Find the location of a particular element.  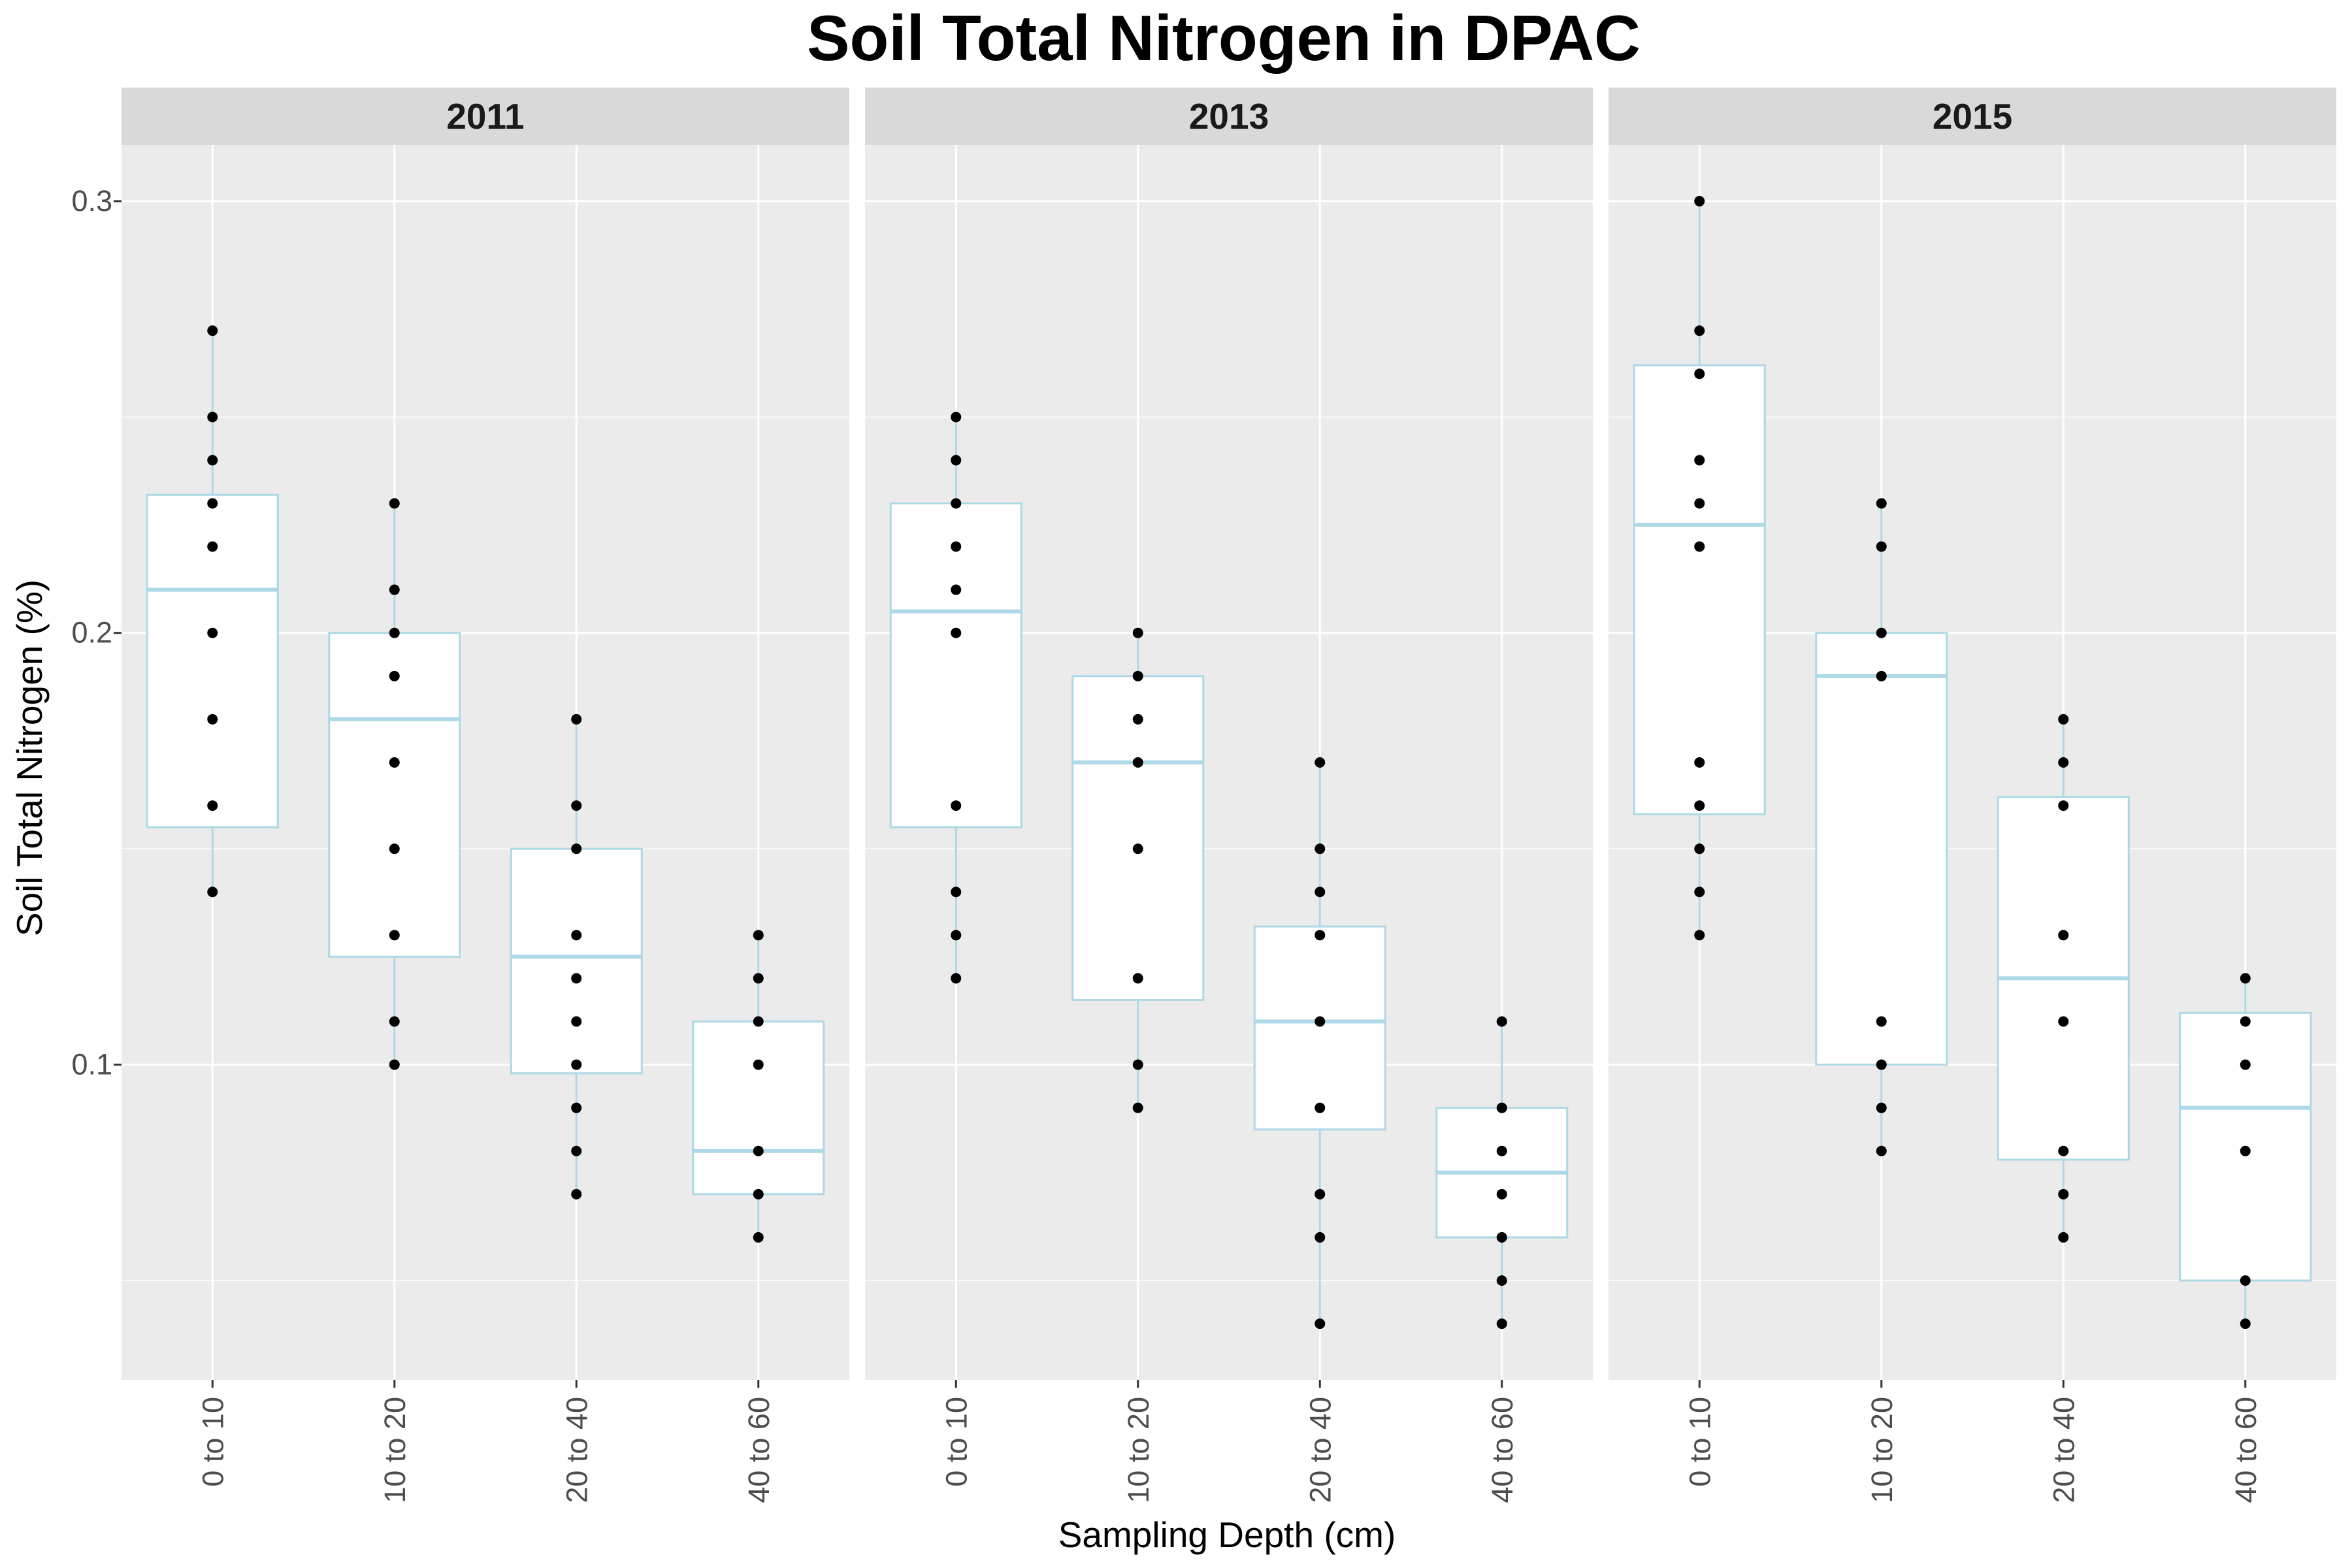

facet-strip-label: 2013 is located at coordinates (1229, 116).